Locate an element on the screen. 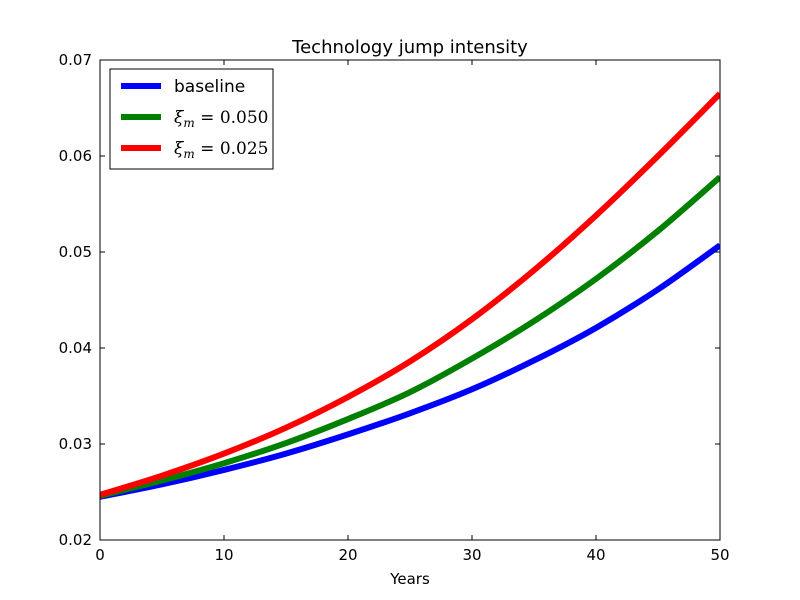 This screenshot has width=800, height=600. y-tick-label: 0.05 is located at coordinates (75, 252).